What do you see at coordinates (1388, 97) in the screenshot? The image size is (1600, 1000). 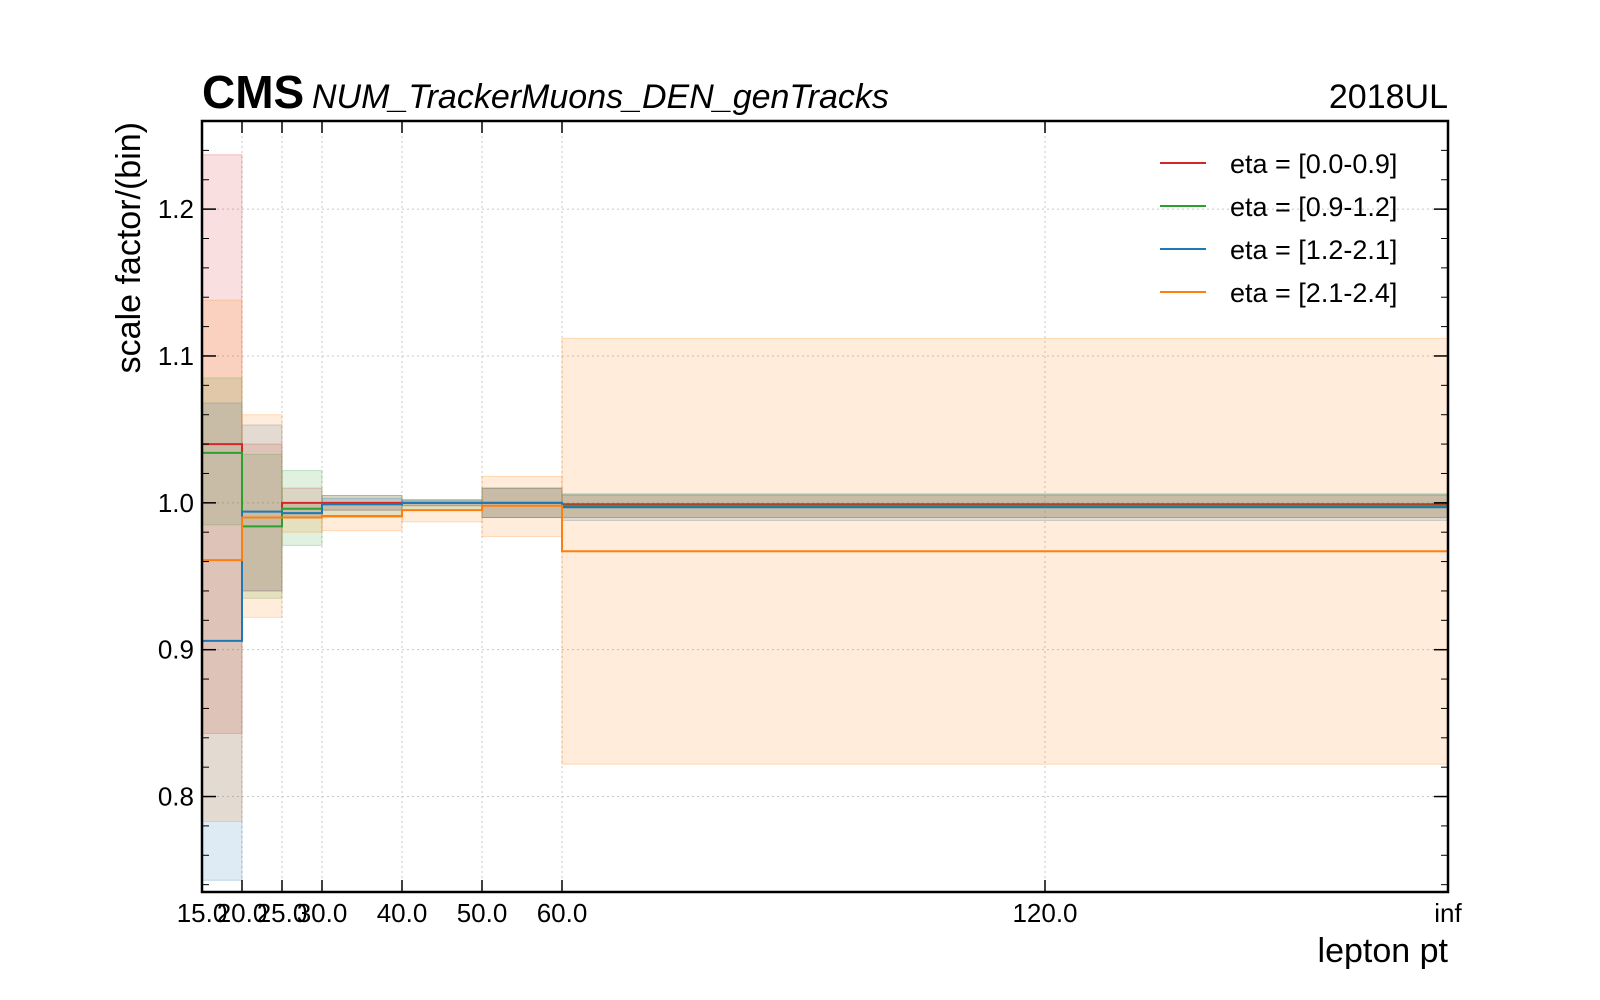 I see `year-label: 2018UL` at bounding box center [1388, 97].